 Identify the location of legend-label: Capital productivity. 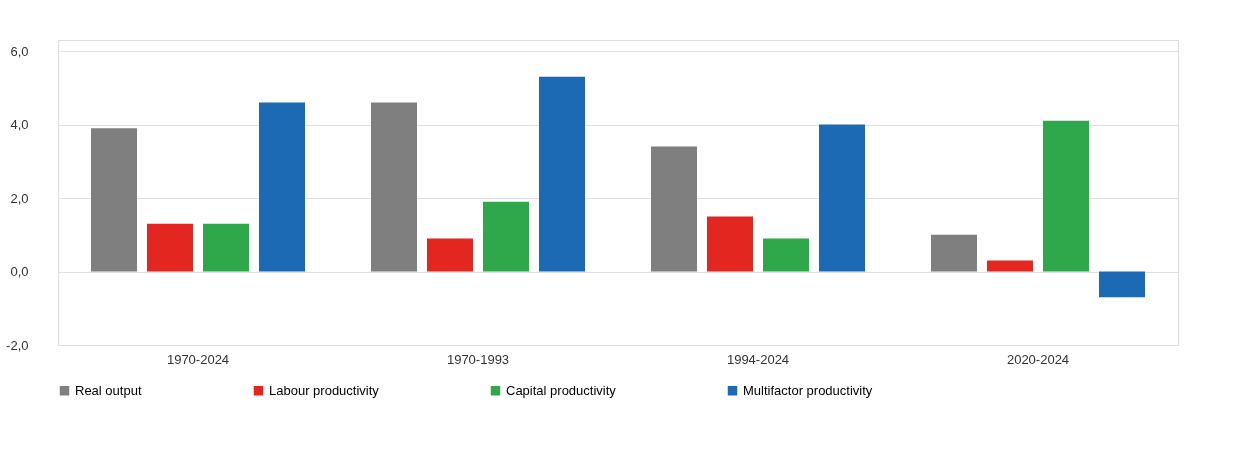
(561, 390).